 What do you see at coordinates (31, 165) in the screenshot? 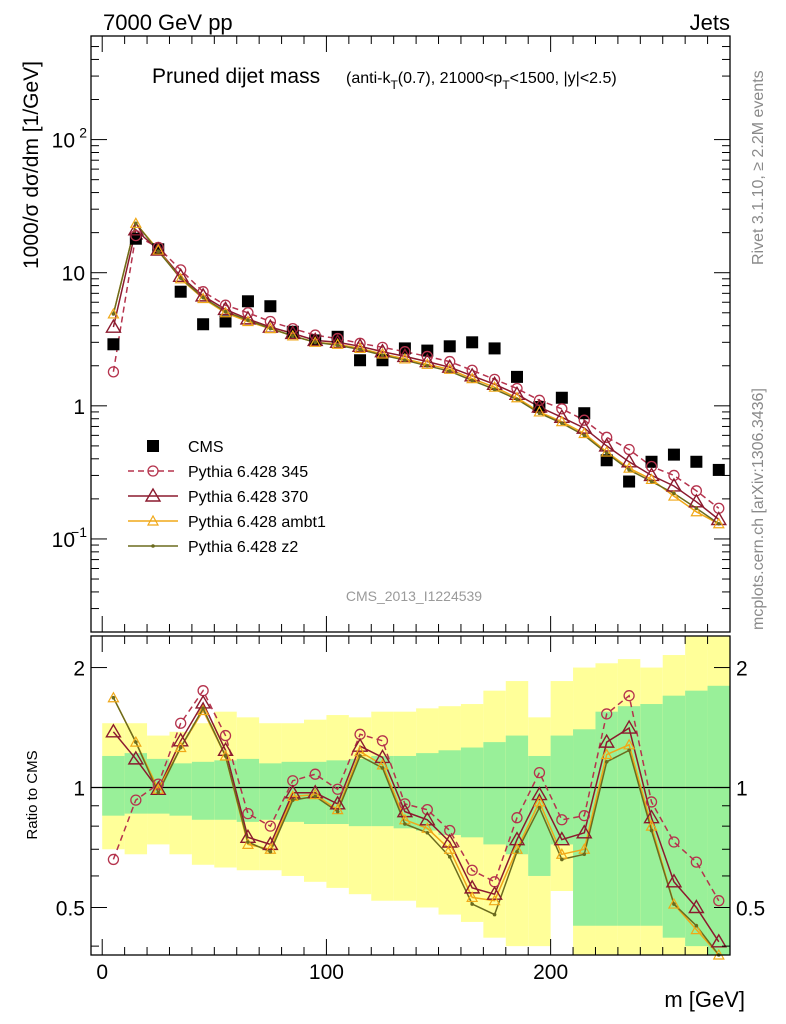
I see `y-axis-label: 1000/σ dσ/dm [1/GeV]` at bounding box center [31, 165].